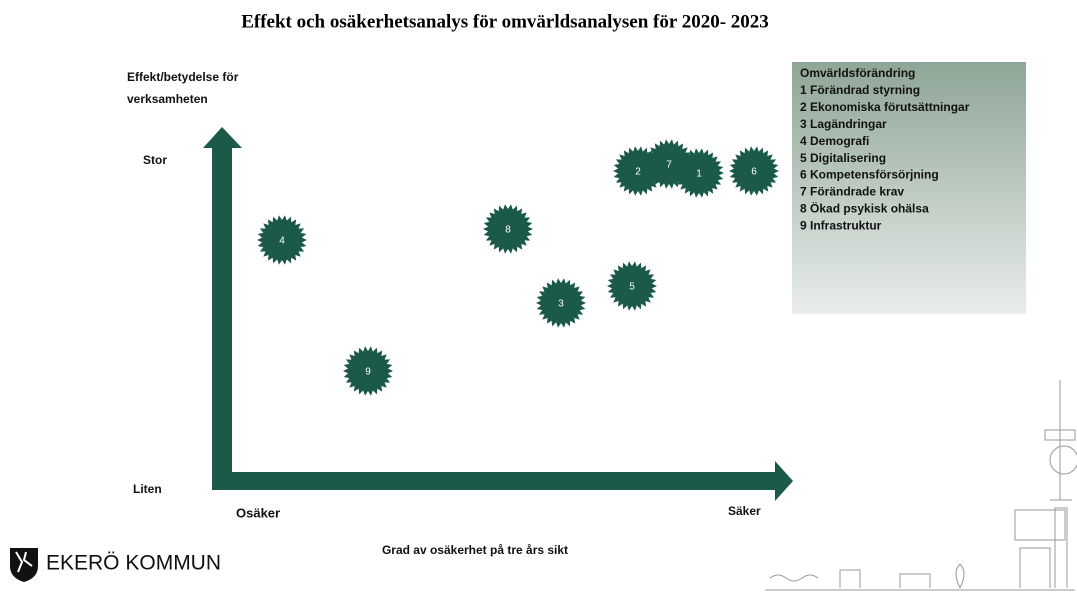 Image resolution: width=1077 pixels, height=598 pixels. What do you see at coordinates (475, 550) in the screenshot?
I see `x-axis-label: Grad av osäkerhet på tre års sikt` at bounding box center [475, 550].